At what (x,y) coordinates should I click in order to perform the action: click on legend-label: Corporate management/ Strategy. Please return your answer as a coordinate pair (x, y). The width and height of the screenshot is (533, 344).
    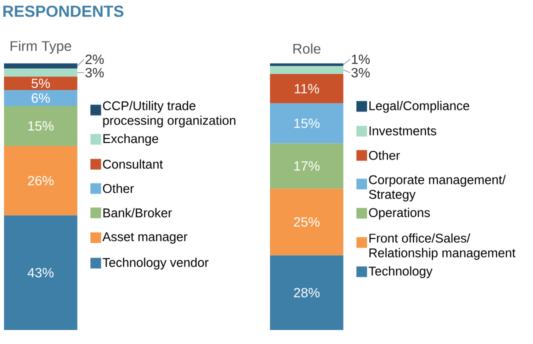
    Looking at the image, I should click on (437, 188).